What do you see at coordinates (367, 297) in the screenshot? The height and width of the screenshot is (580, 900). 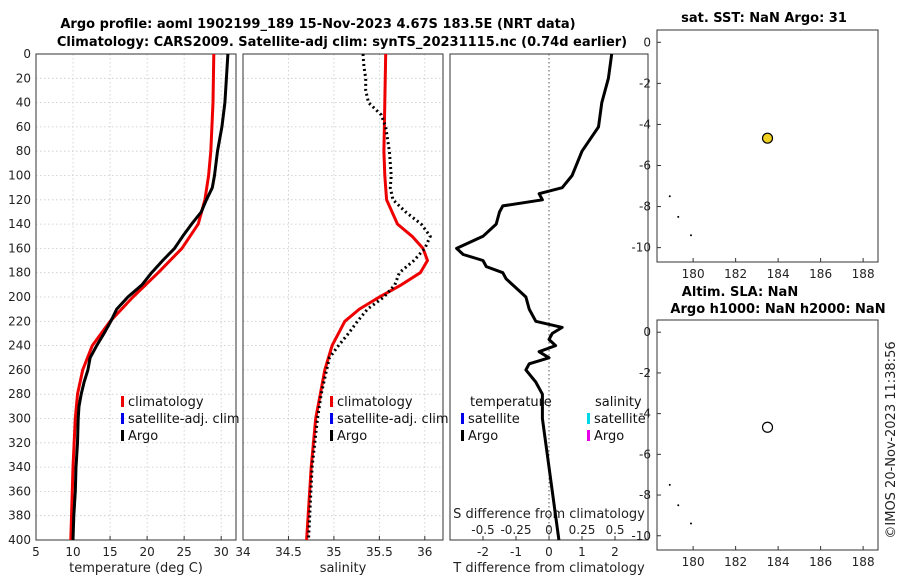 I see `salinity-series-climatology` at bounding box center [367, 297].